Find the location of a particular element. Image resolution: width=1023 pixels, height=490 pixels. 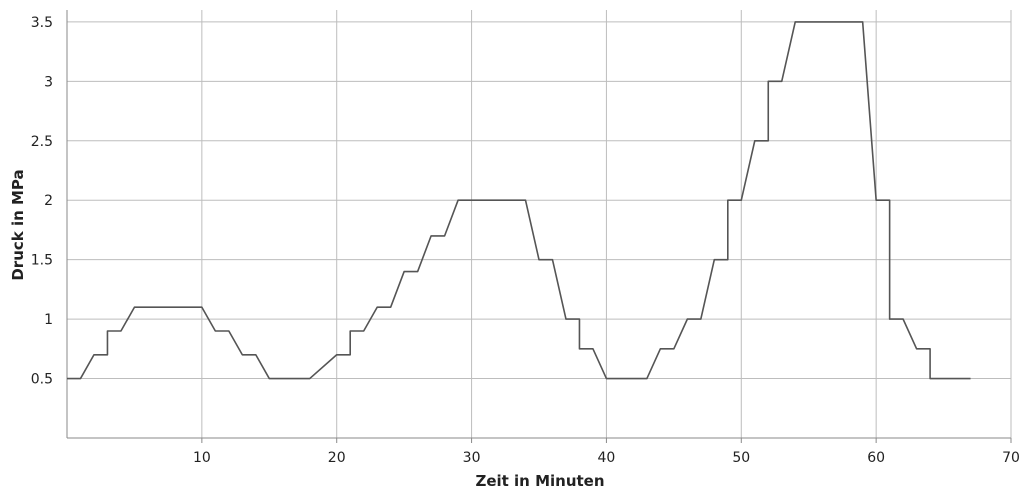

x-tick-labels: 10 20 30 40 50 60 70 is located at coordinates (606, 458).